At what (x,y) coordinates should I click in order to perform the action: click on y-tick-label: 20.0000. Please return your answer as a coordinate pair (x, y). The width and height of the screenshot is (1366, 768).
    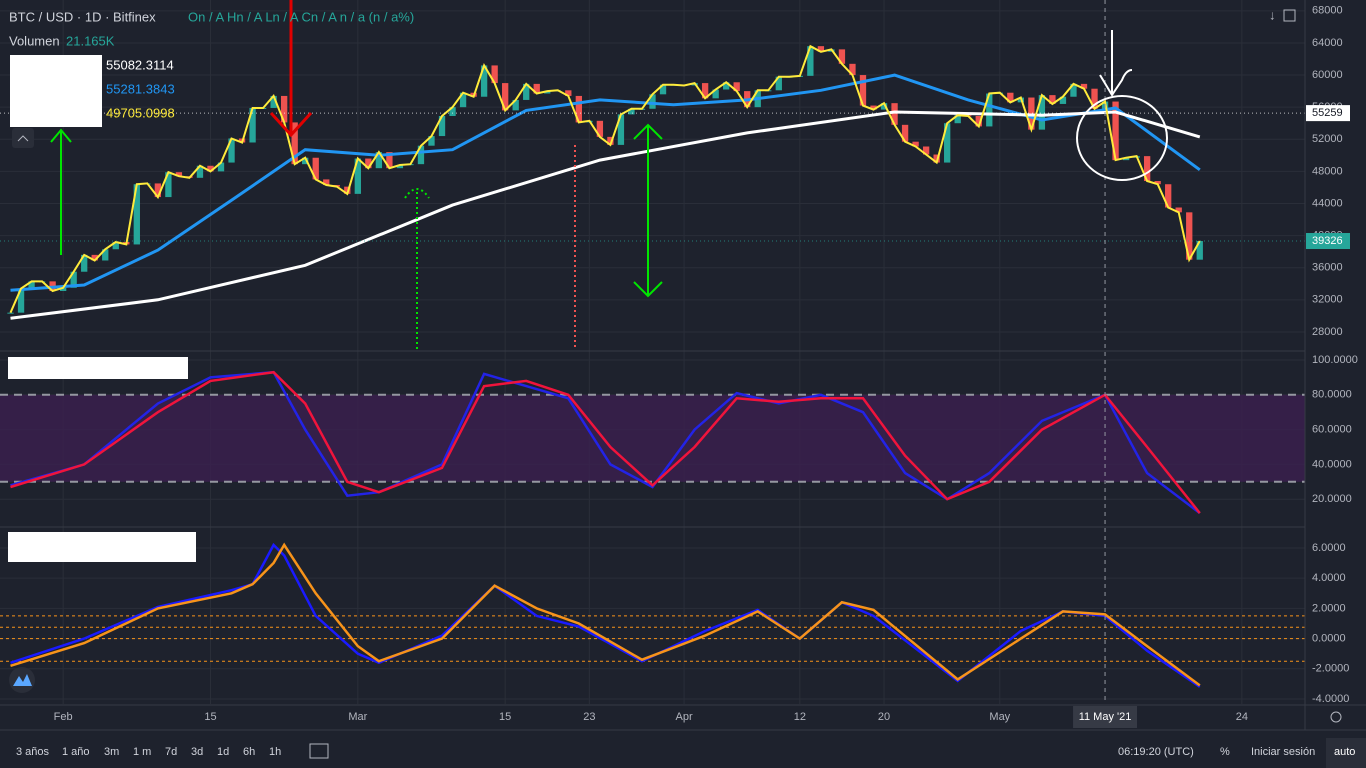
    Looking at the image, I should click on (1332, 499).